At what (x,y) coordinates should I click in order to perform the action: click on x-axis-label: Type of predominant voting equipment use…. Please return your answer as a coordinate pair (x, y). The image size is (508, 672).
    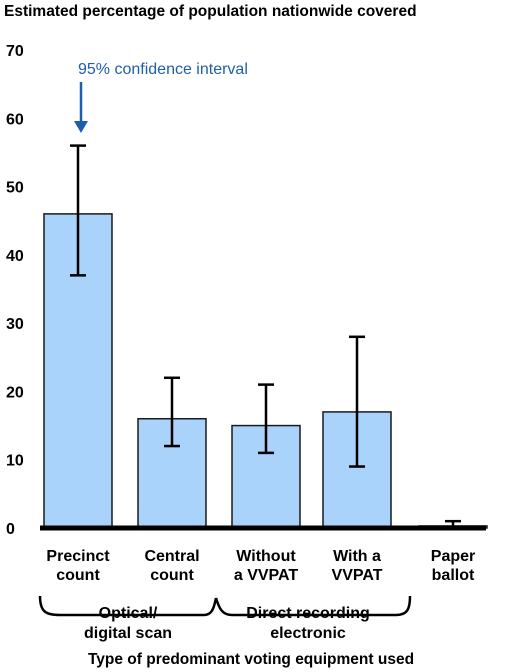
    Looking at the image, I should click on (251, 659).